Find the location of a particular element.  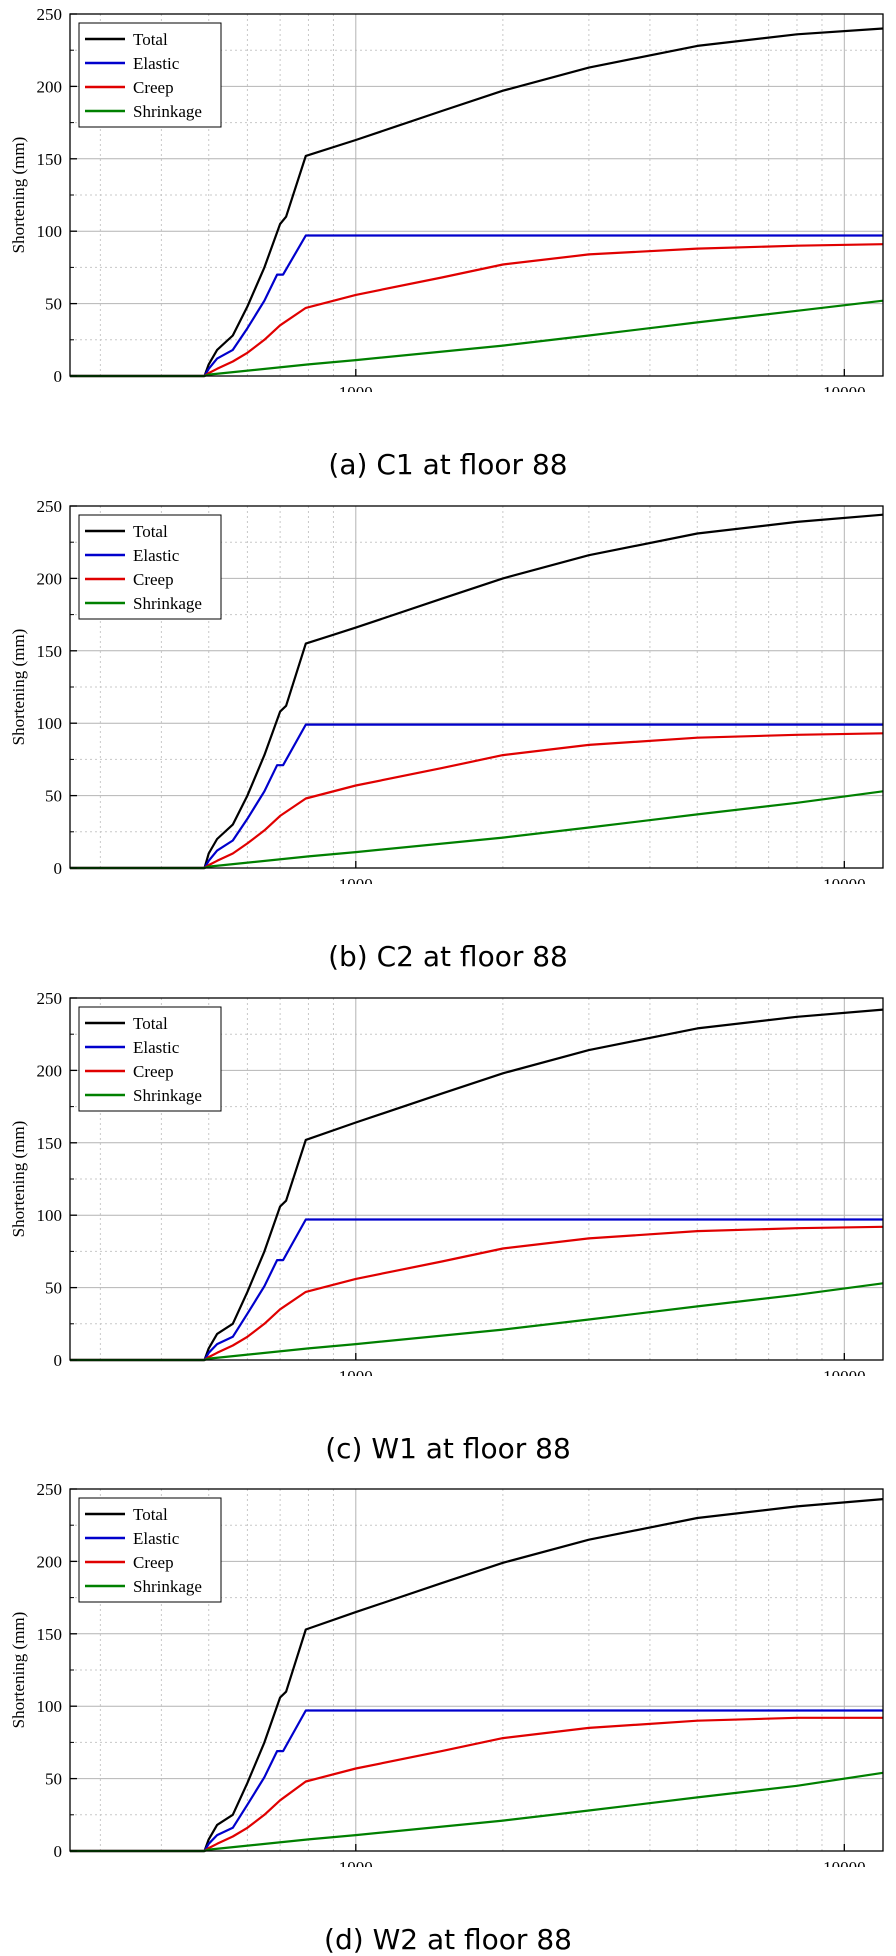

chart-caption-a: (a) C1 at floor 88 is located at coordinates (448, 464).